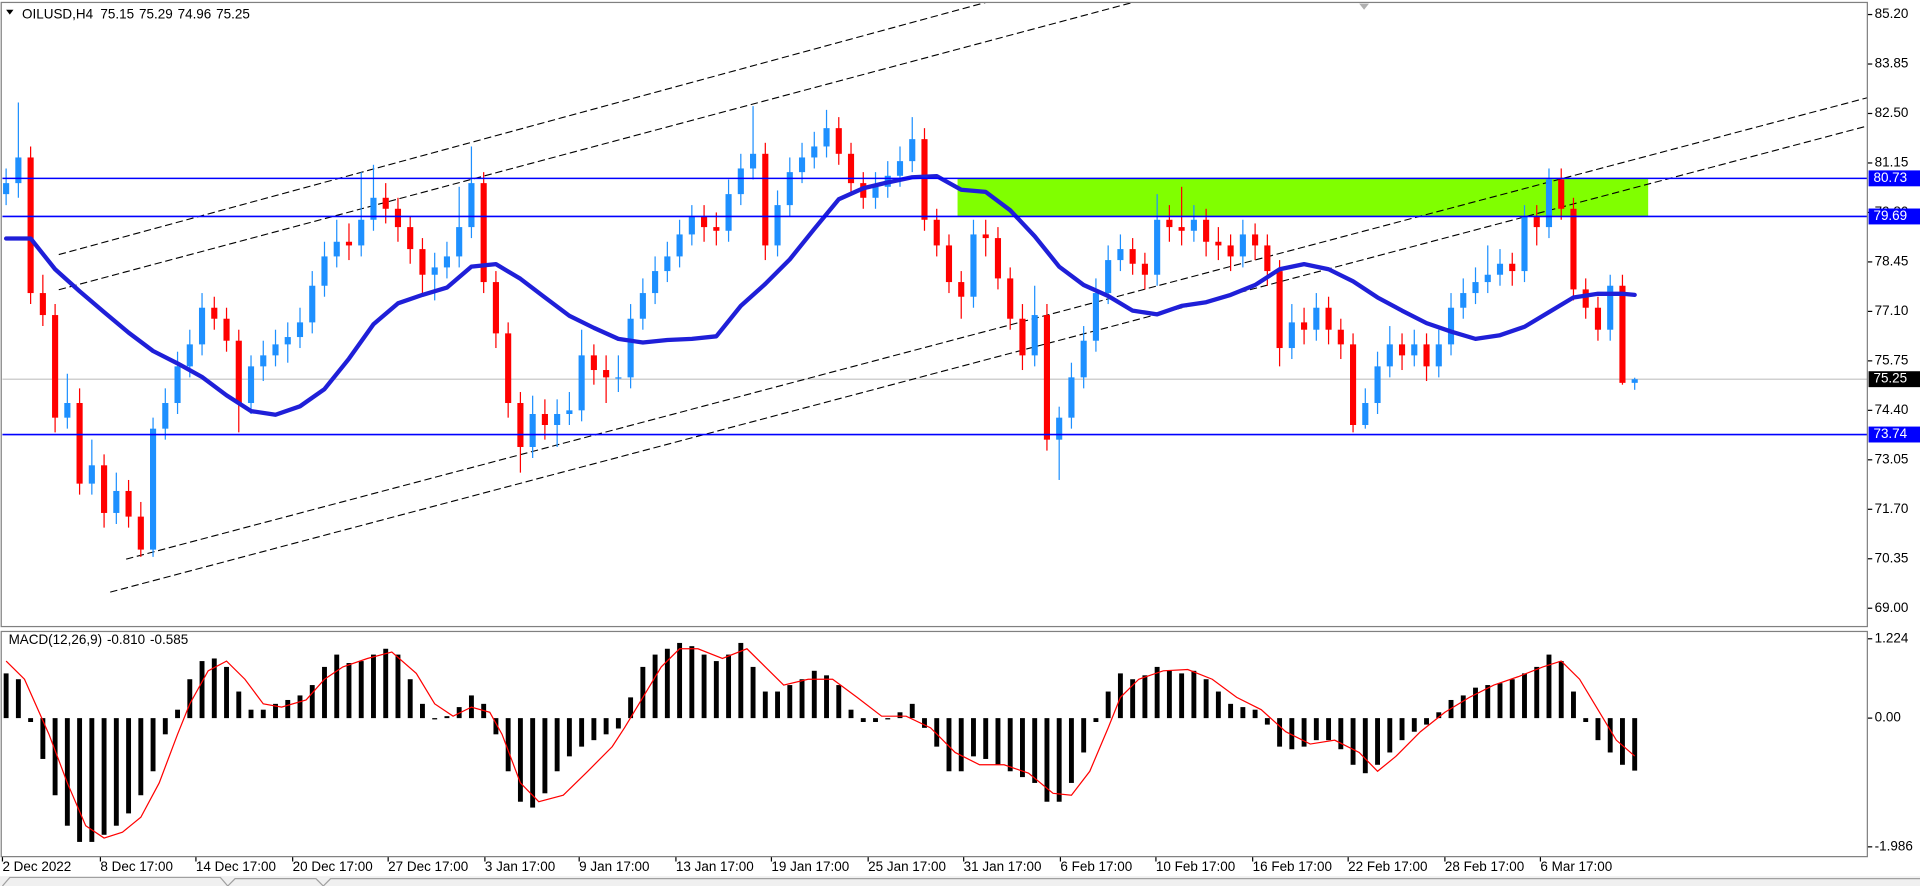 The width and height of the screenshot is (1920, 886). What do you see at coordinates (99, 639) in the screenshot?
I see `macd-header: MACD(12,26,9) -0.810 -0.585` at bounding box center [99, 639].